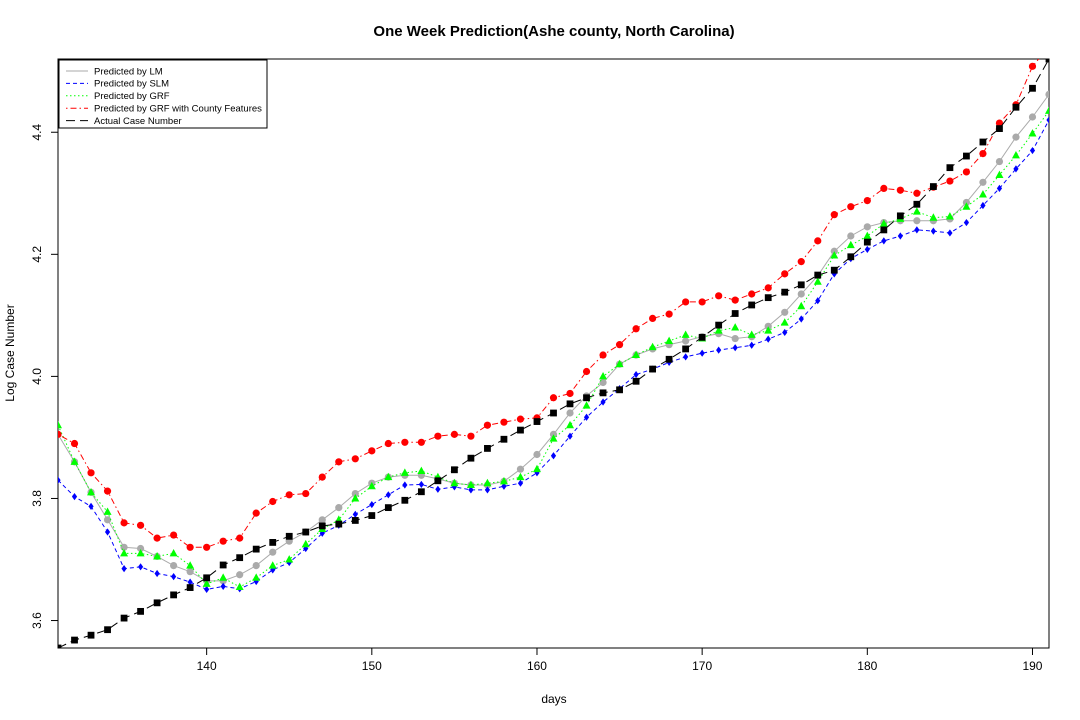  Describe the element at coordinates (207, 666) in the screenshot. I see `x-tick-label: 140` at that location.